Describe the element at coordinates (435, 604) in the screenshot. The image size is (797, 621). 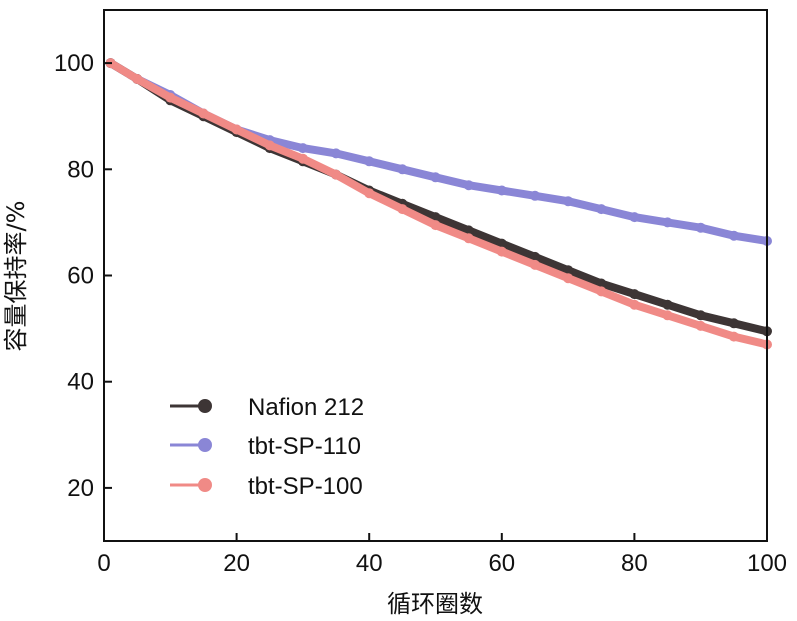
I see `x-axis-title: 循环圈数` at that location.